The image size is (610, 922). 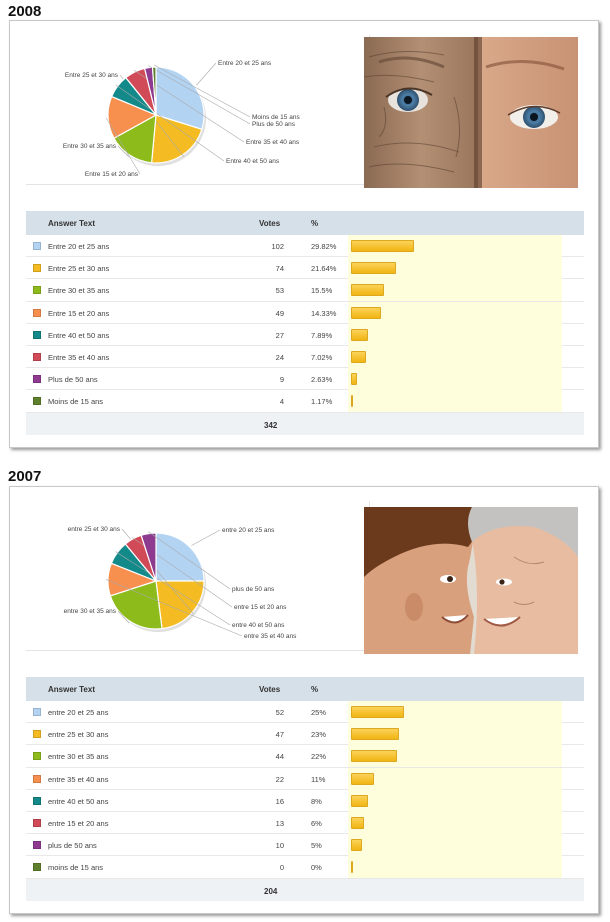 I want to click on vote-percent: 2.63%, so click(x=322, y=380).